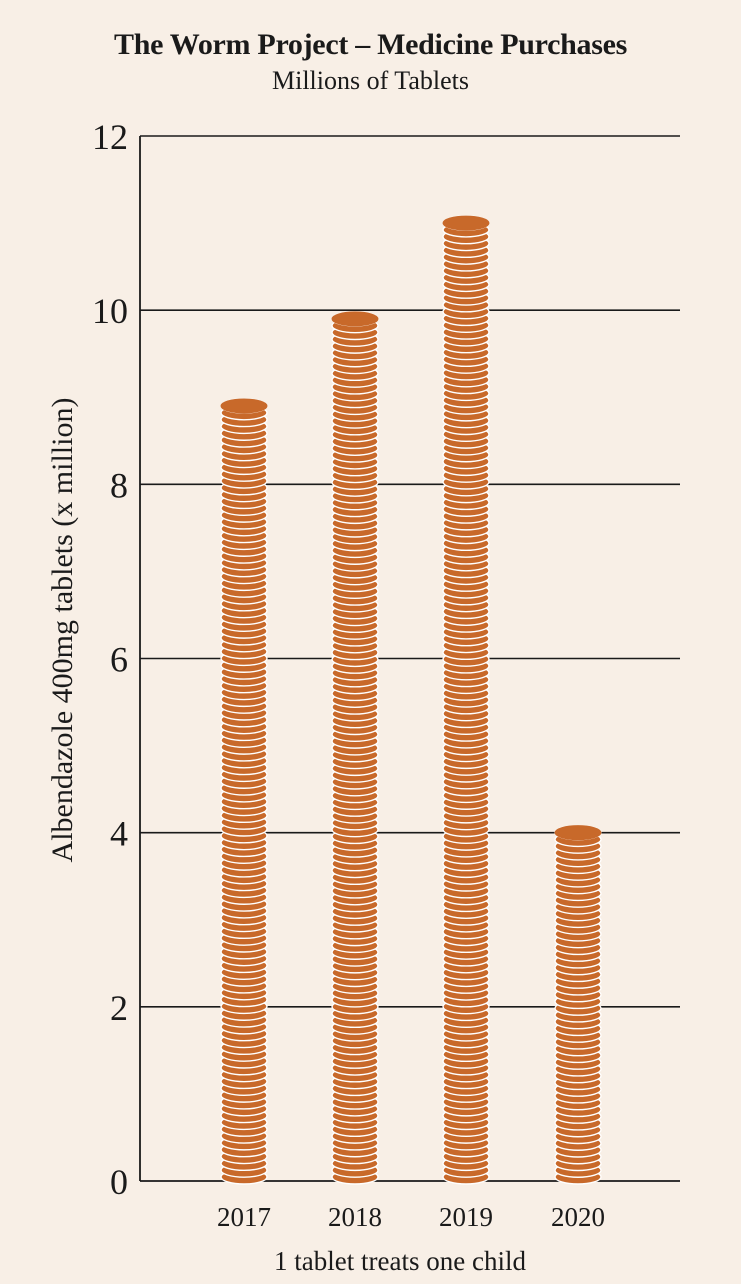 The image size is (741, 1284). I want to click on y-tick-label: 10, so click(110, 311).